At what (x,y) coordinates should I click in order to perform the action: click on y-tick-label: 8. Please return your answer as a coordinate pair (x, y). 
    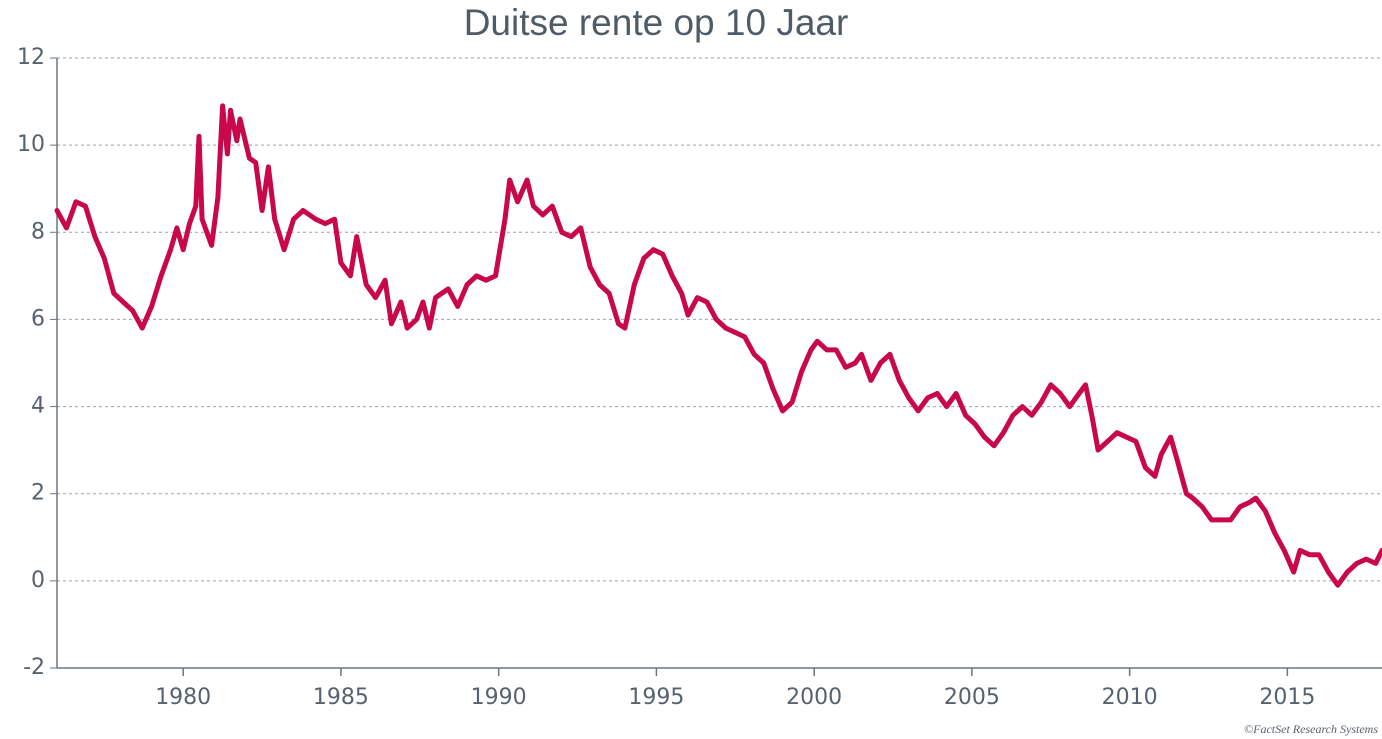
    Looking at the image, I should click on (38, 231).